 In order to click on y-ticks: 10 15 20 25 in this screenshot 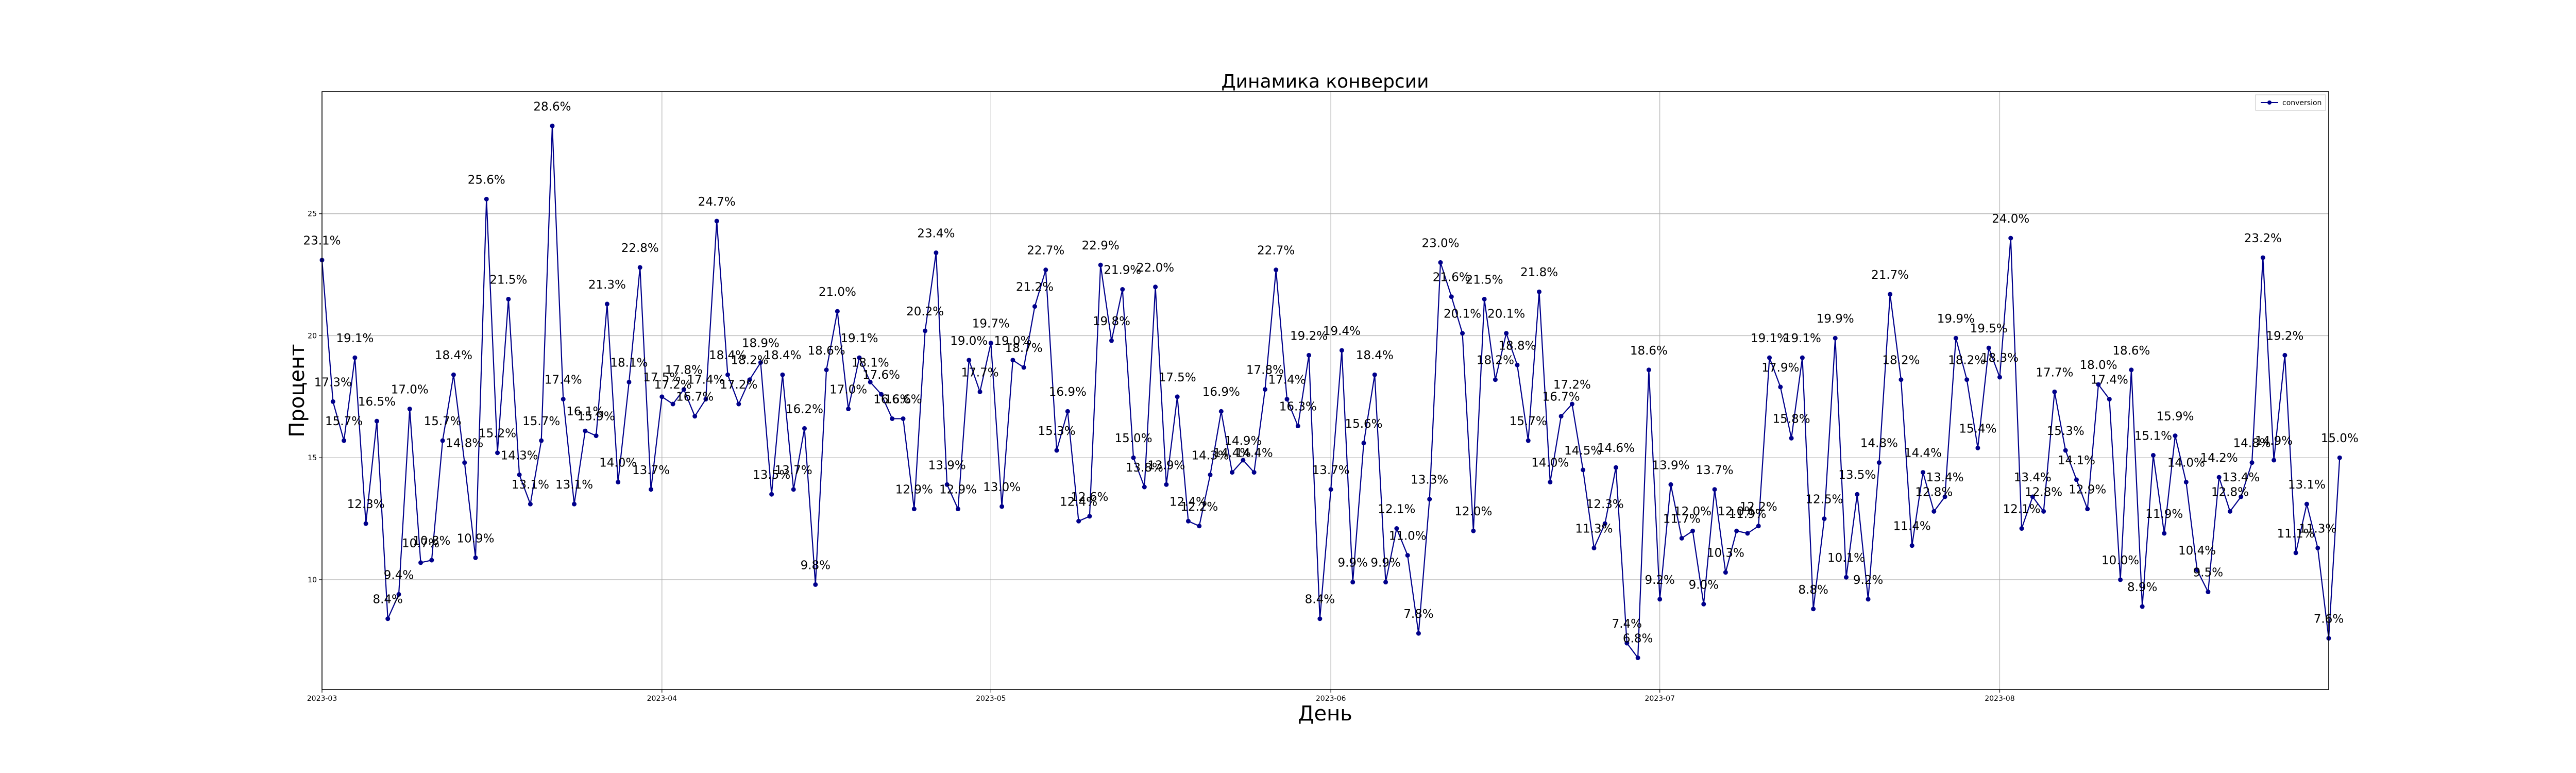, I will do `click(315, 397)`.